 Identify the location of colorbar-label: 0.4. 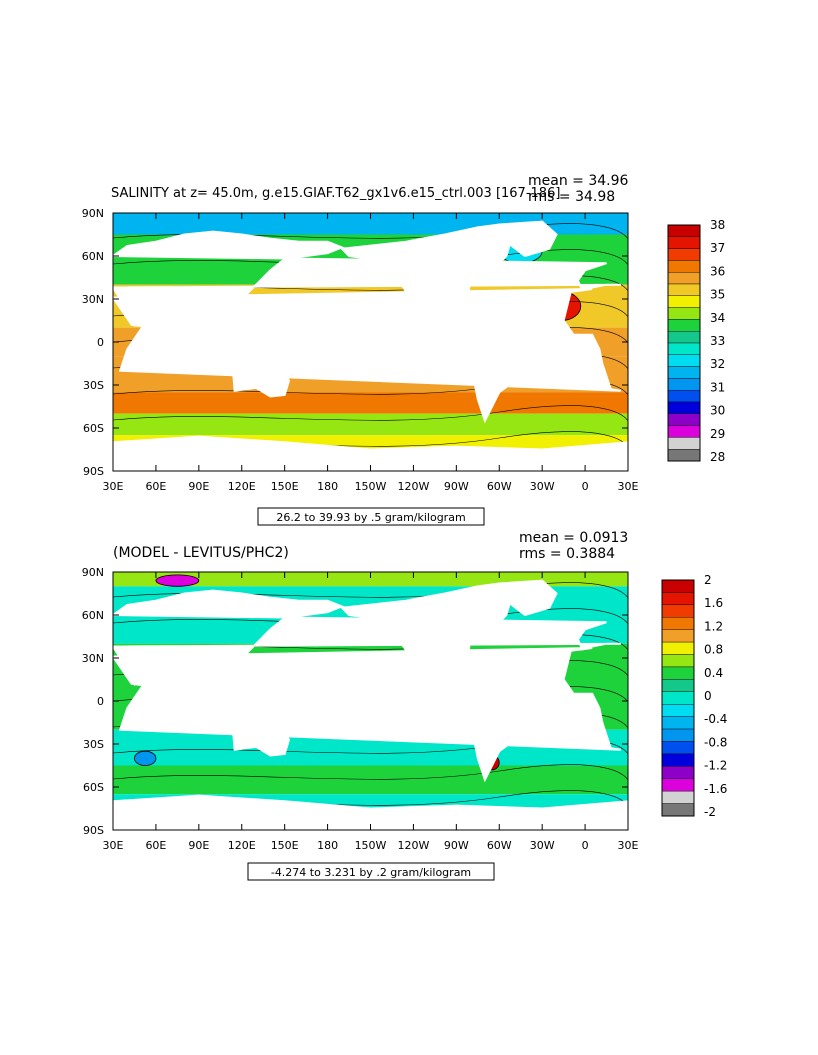
(713, 673).